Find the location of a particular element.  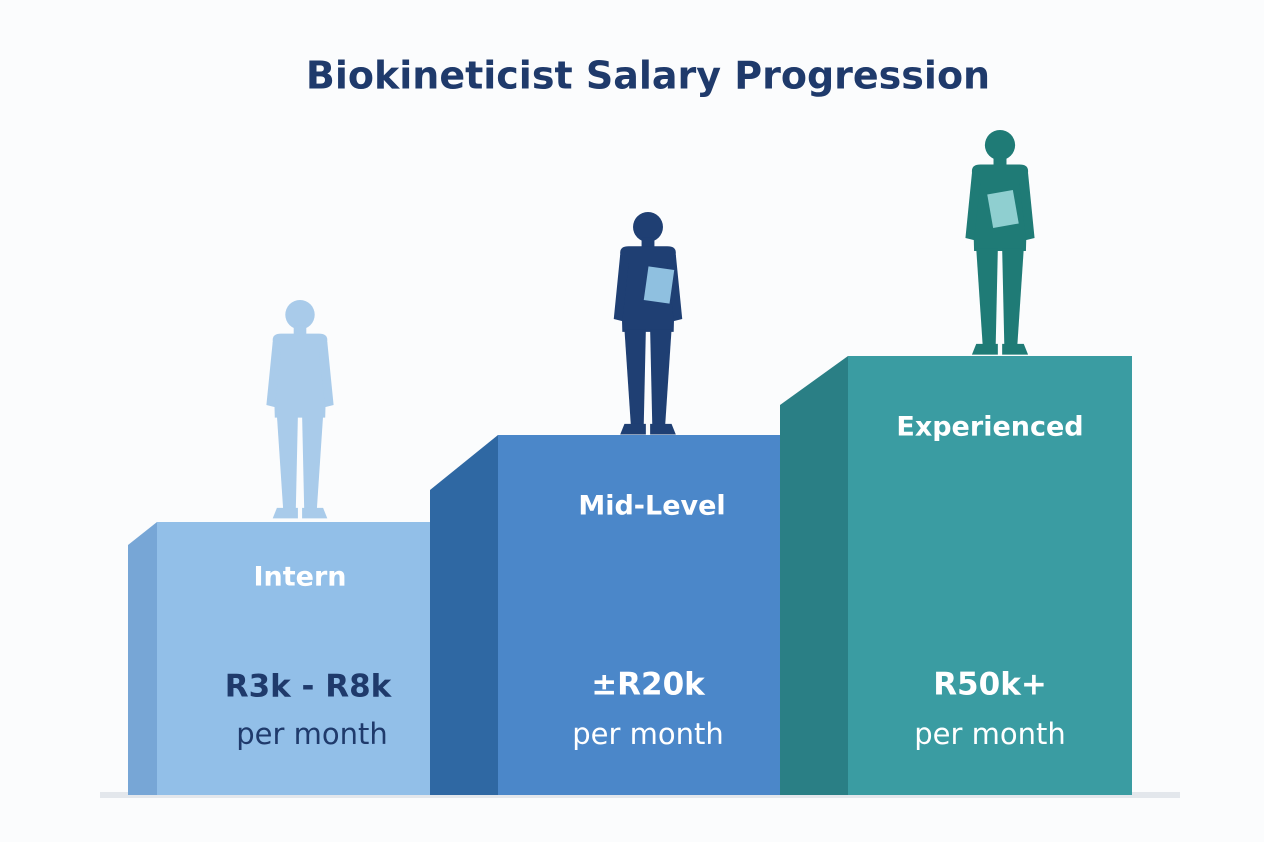

level-label: Mid-Level is located at coordinates (651, 506).